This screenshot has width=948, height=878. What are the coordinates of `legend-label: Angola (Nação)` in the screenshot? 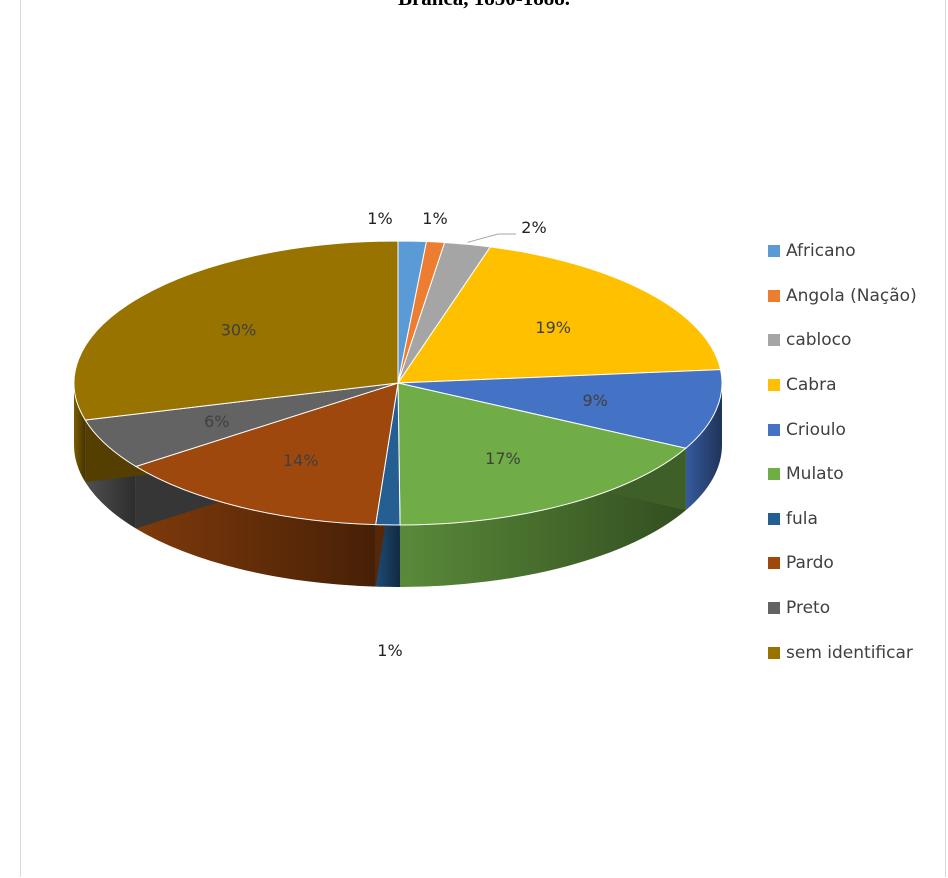 It's located at (851, 295).